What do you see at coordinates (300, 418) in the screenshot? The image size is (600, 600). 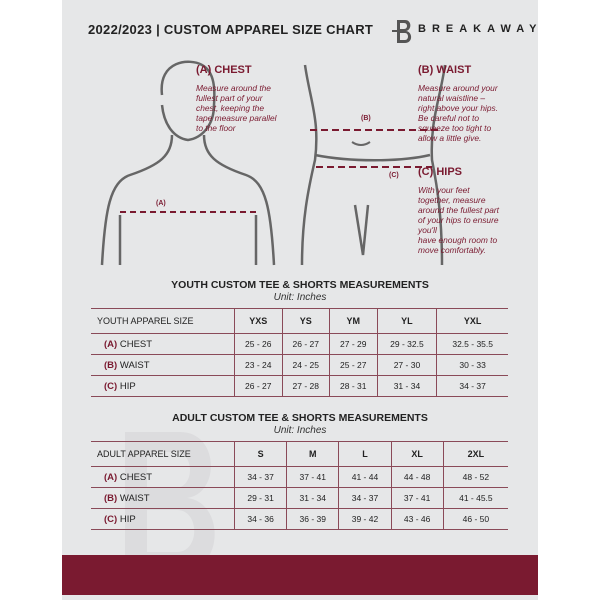 I see `adult-section-title: ADULT CUSTOM TEE & SHORTS MEASUREMENTS` at bounding box center [300, 418].